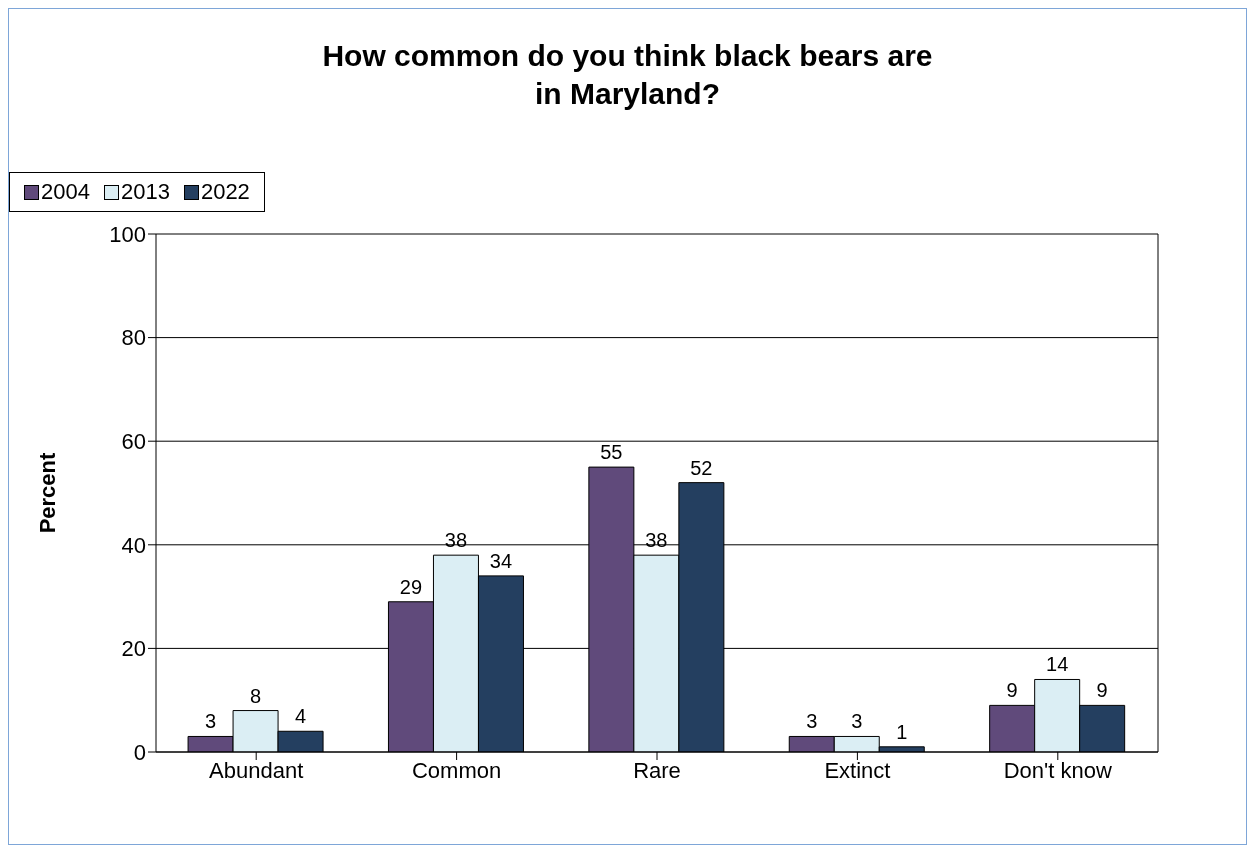 The width and height of the screenshot is (1255, 853). I want to click on legend-label: 2013, so click(145, 192).